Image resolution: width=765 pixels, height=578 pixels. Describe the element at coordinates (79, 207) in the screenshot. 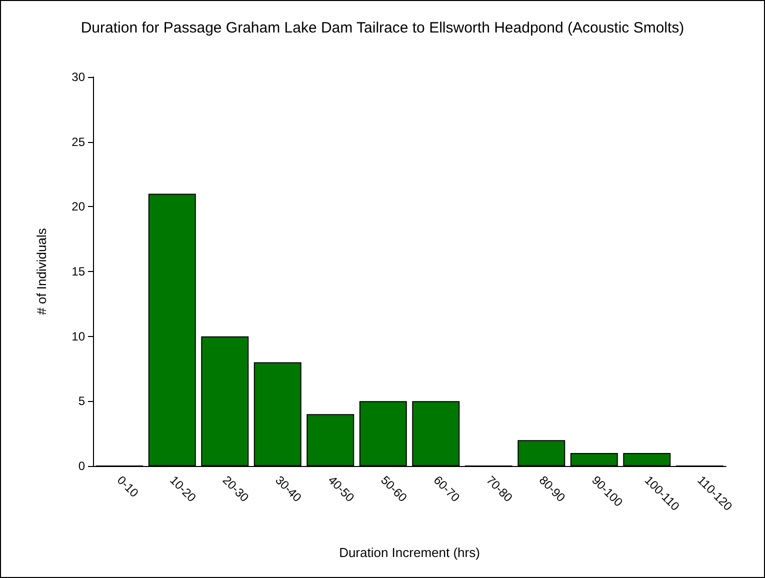

I see `y-tick-label: 20` at that location.